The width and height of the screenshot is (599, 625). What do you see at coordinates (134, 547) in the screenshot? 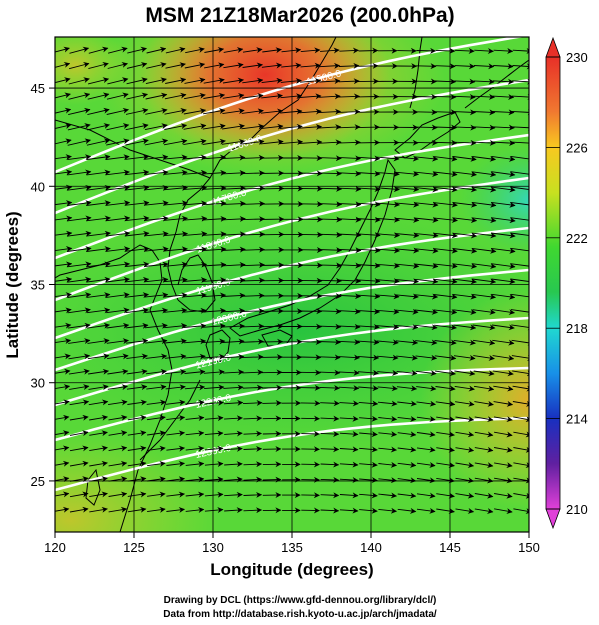
I see `x-tick-label: 125` at bounding box center [134, 547].